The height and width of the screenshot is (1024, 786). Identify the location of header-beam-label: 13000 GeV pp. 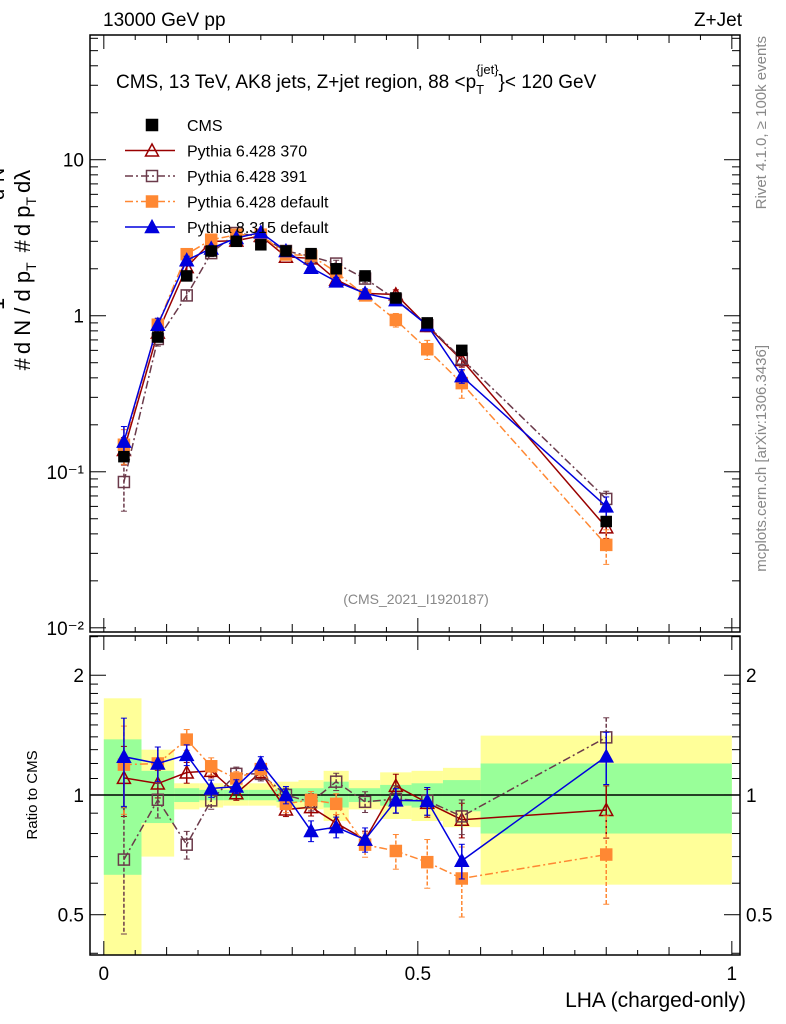
(164, 20).